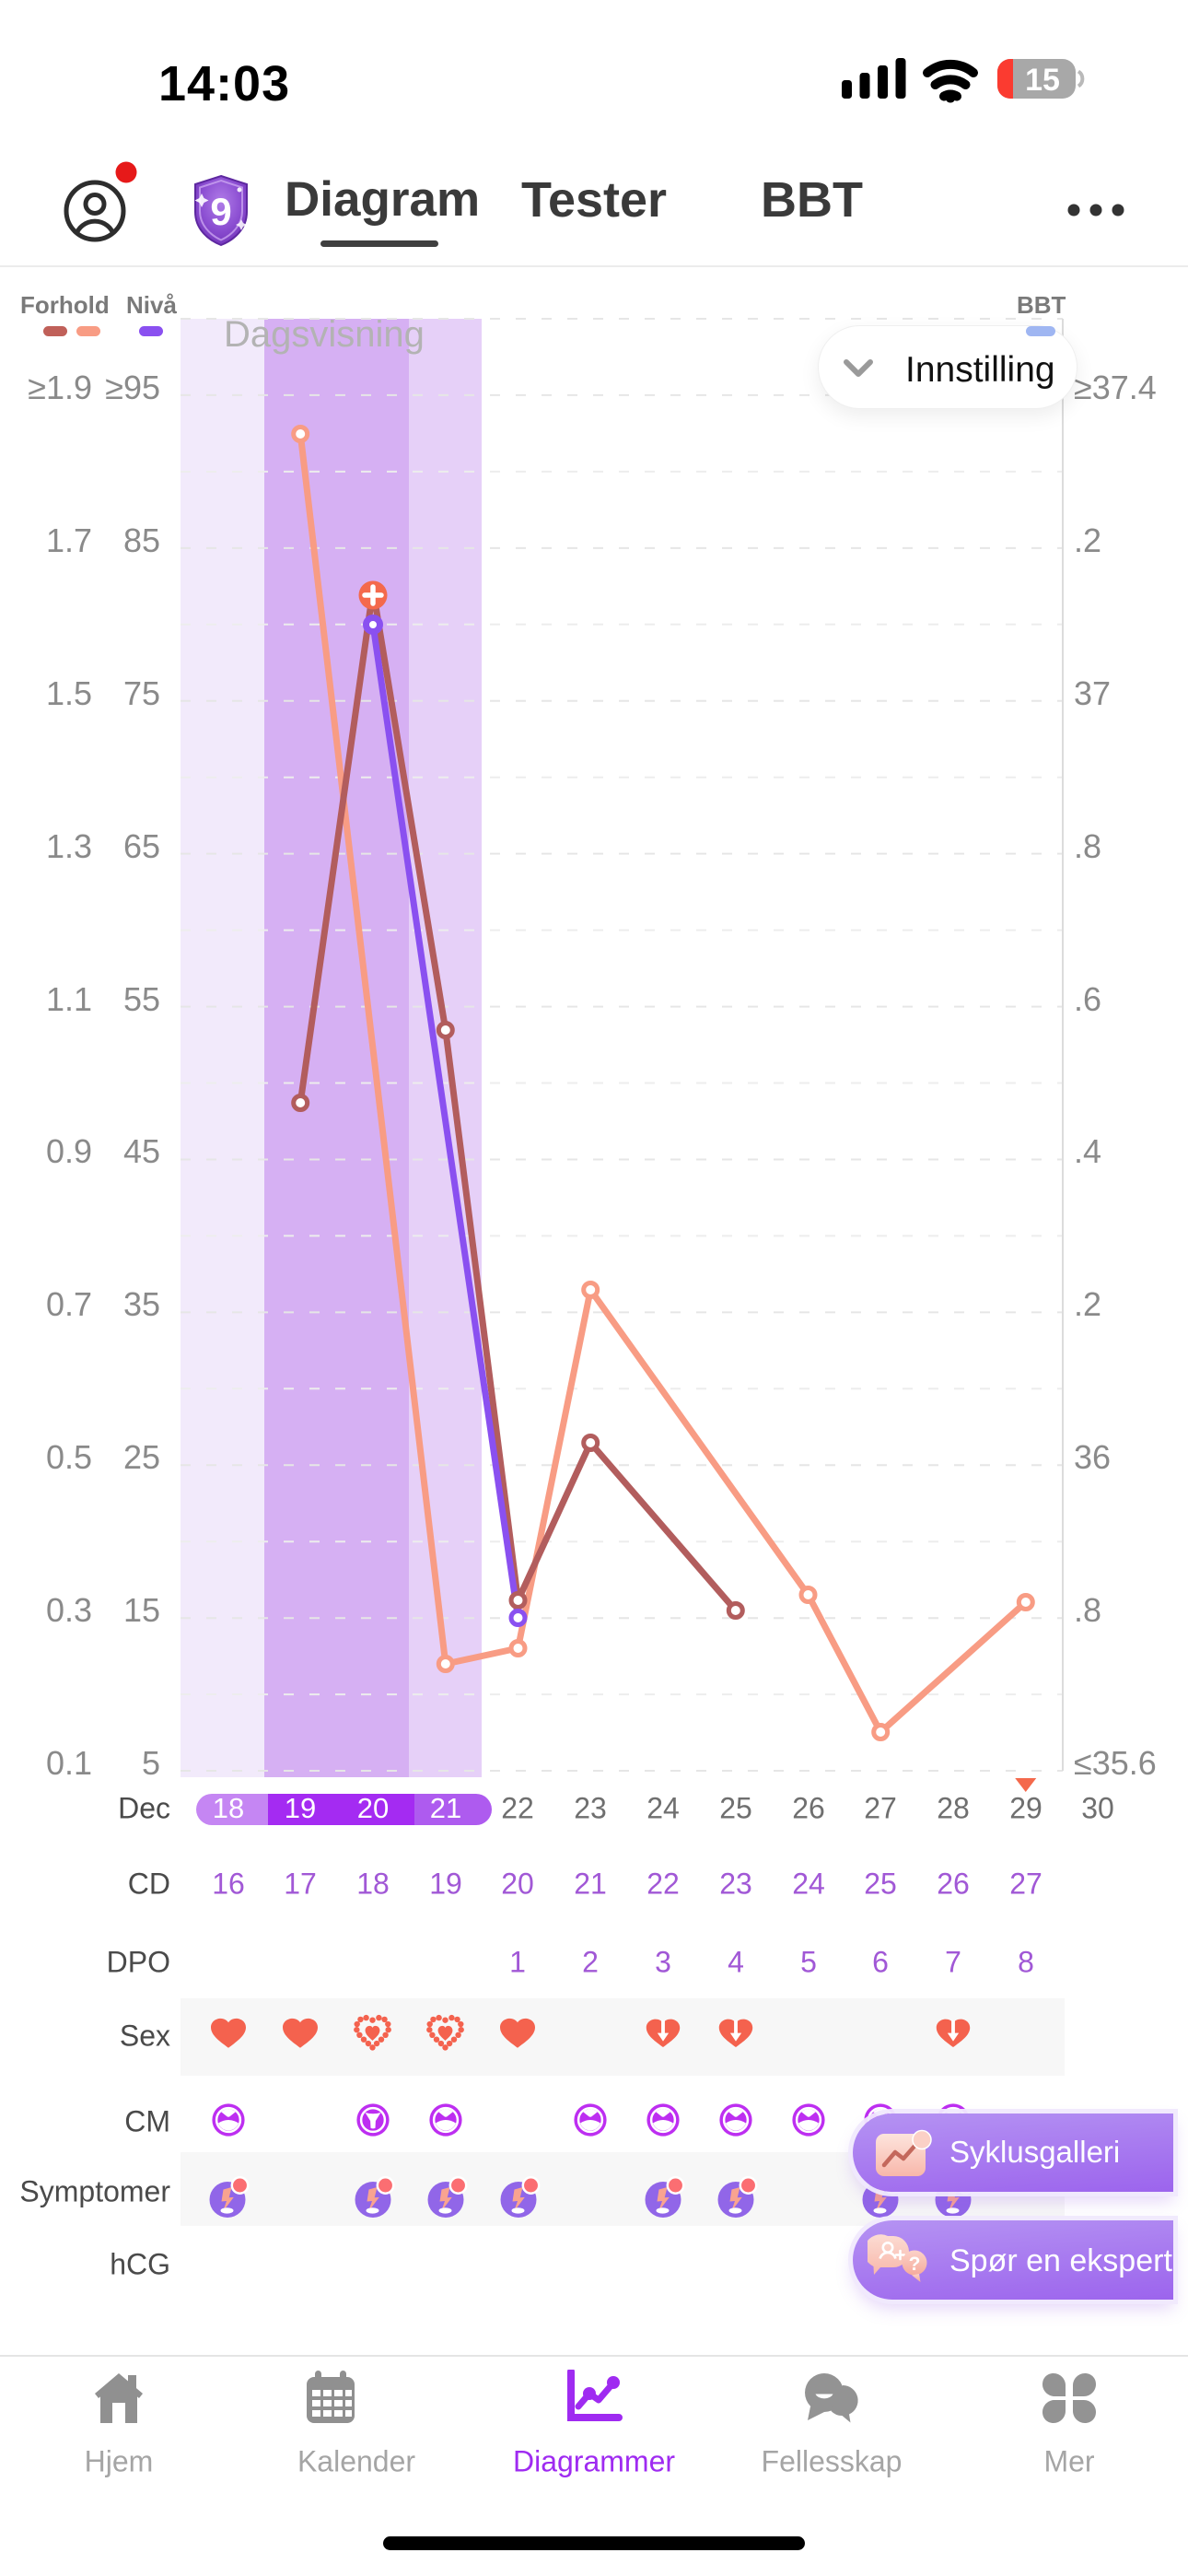 The width and height of the screenshot is (1188, 2576). What do you see at coordinates (141, 693) in the screenshot?
I see `svg-text: 75` at bounding box center [141, 693].